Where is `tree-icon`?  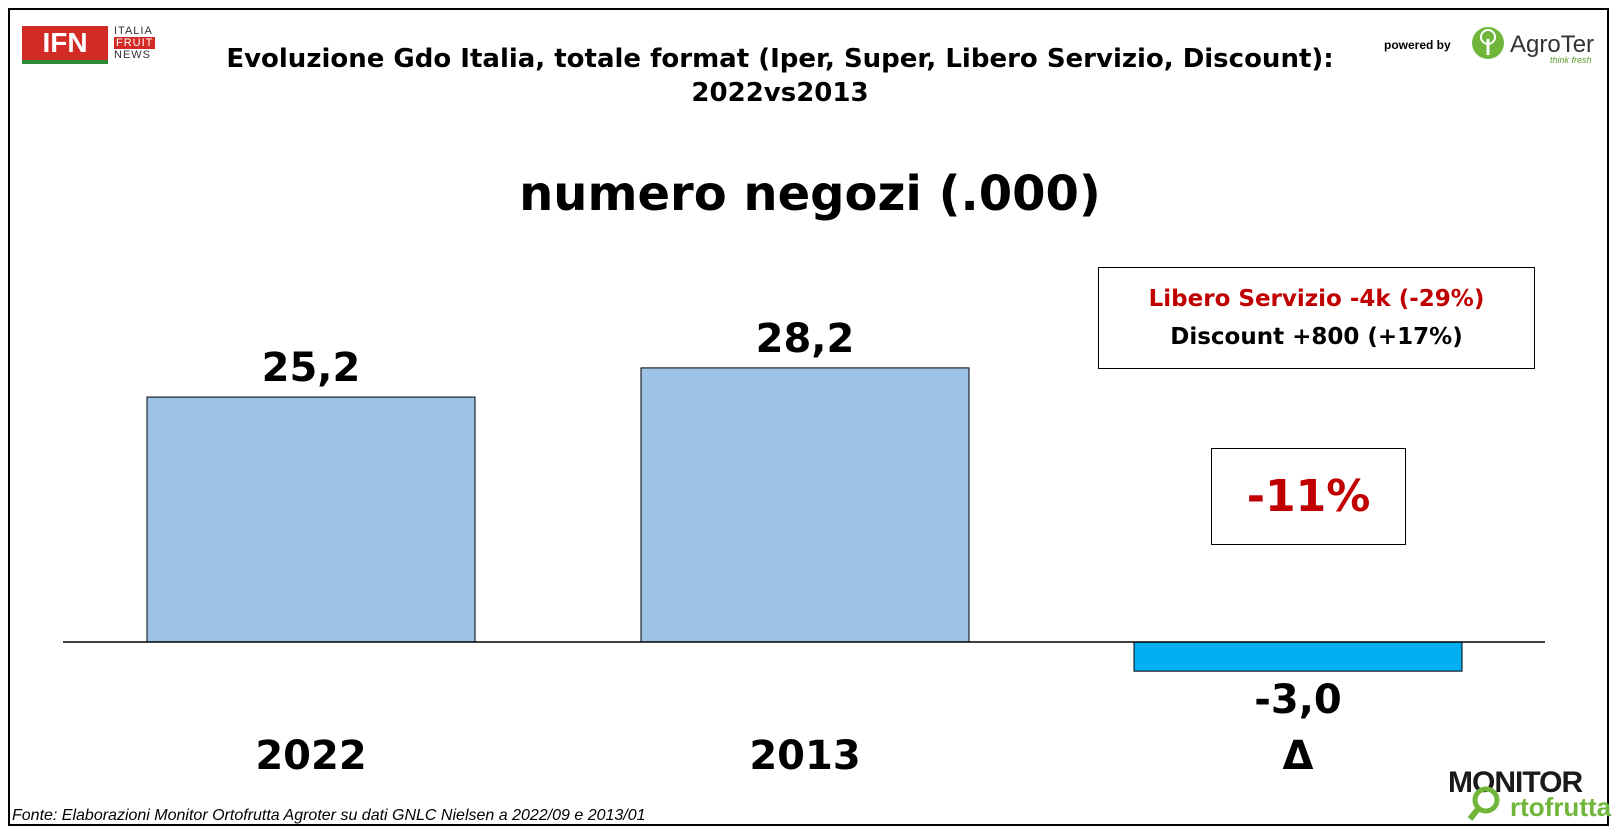
tree-icon is located at coordinates (1488, 43).